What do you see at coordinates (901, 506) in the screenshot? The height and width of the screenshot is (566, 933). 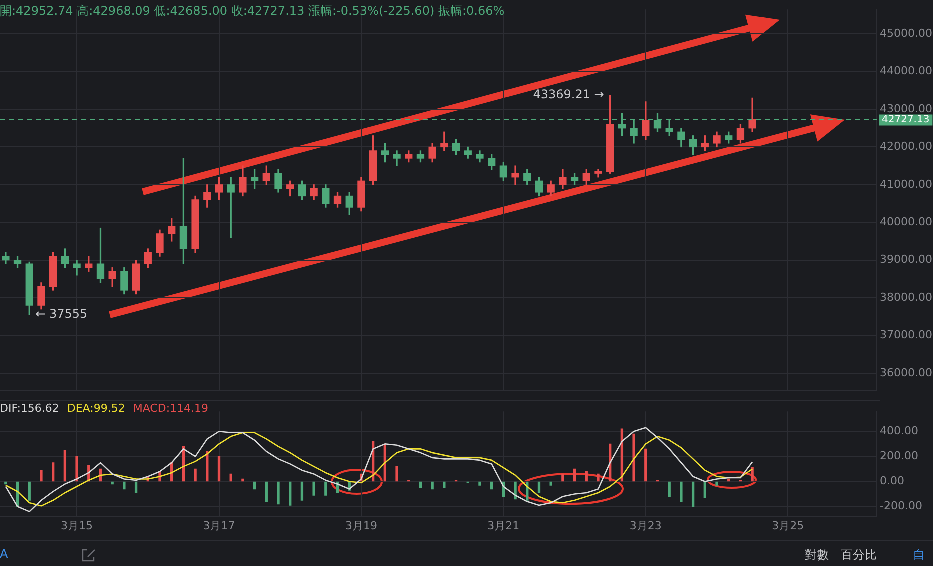 I see `y-tick-label: -200.00` at bounding box center [901, 506].